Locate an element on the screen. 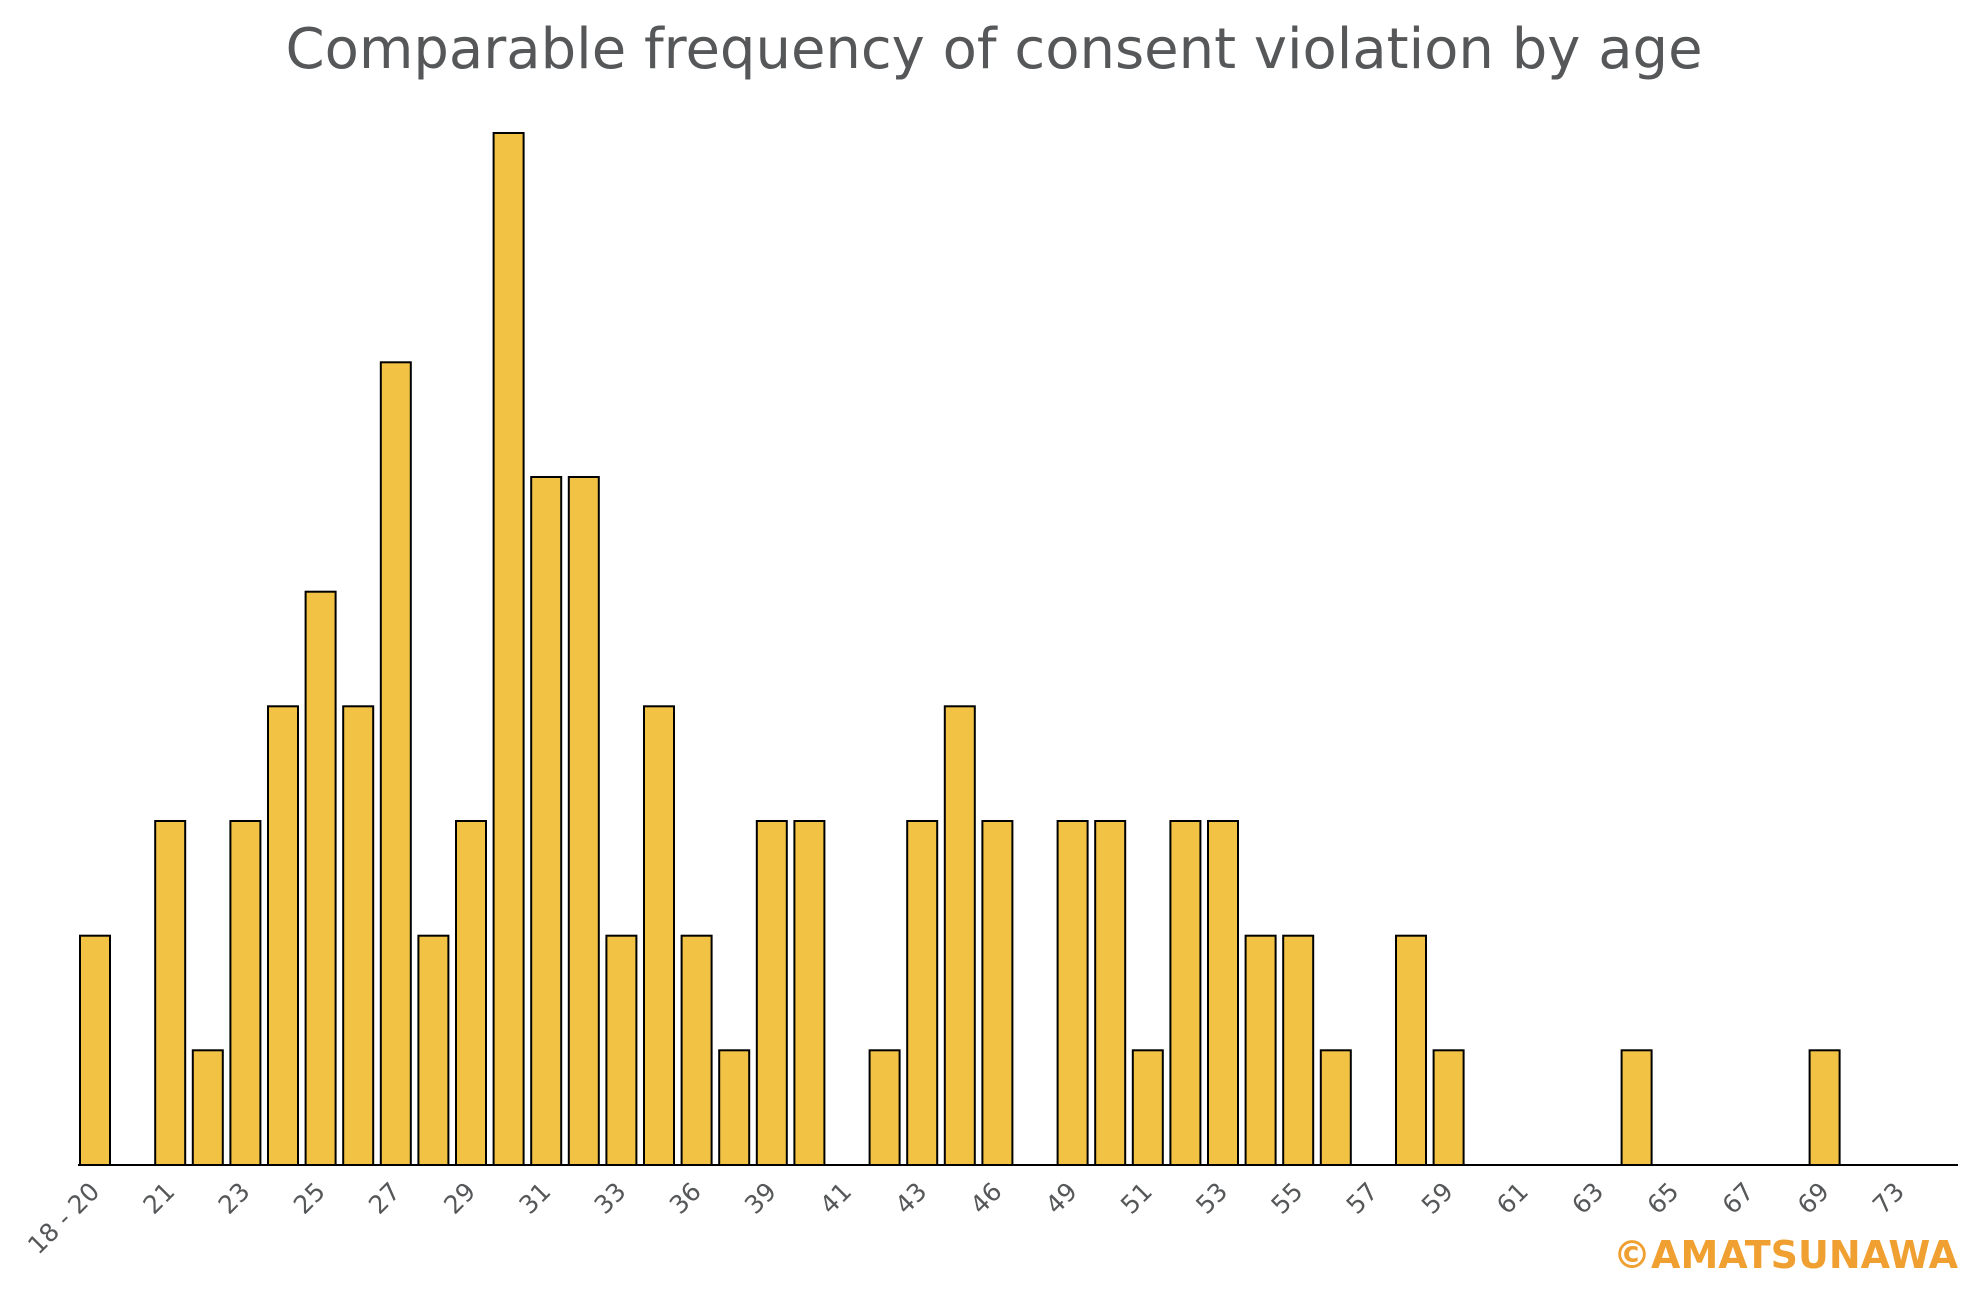 This screenshot has height=1296, width=1988. x-tick-label: 73 is located at coordinates (1888, 1198).